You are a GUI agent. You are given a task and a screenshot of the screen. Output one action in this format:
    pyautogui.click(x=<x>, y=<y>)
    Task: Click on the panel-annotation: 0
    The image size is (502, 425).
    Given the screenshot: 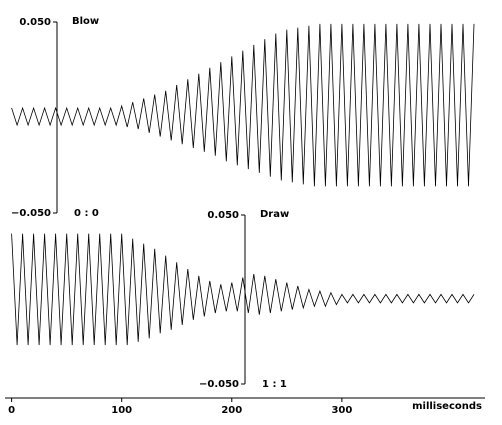 What is the action you would take?
    pyautogui.click(x=86, y=213)
    